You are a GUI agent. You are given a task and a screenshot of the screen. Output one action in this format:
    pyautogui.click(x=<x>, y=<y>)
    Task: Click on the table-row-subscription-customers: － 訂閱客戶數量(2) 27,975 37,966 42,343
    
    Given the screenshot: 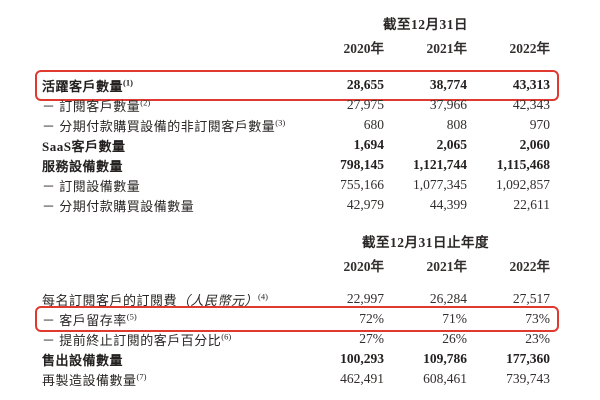 What is the action you would take?
    pyautogui.click(x=296, y=105)
    